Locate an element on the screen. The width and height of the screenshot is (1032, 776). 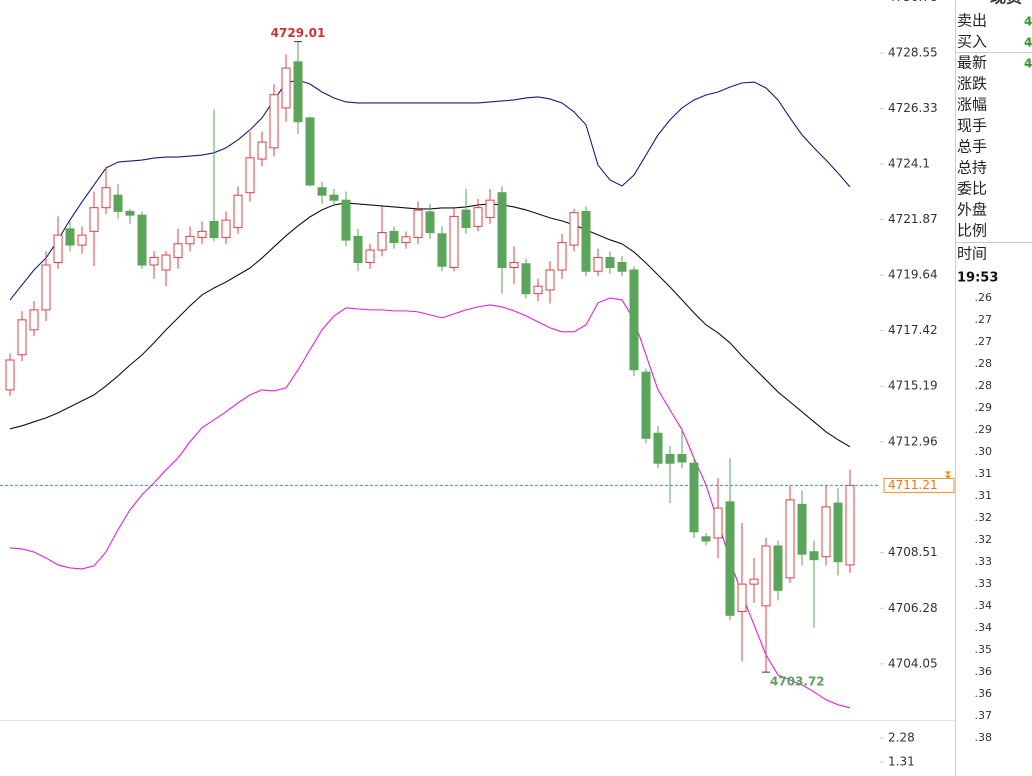
y-tick-label: 4726.33 is located at coordinates (913, 108).